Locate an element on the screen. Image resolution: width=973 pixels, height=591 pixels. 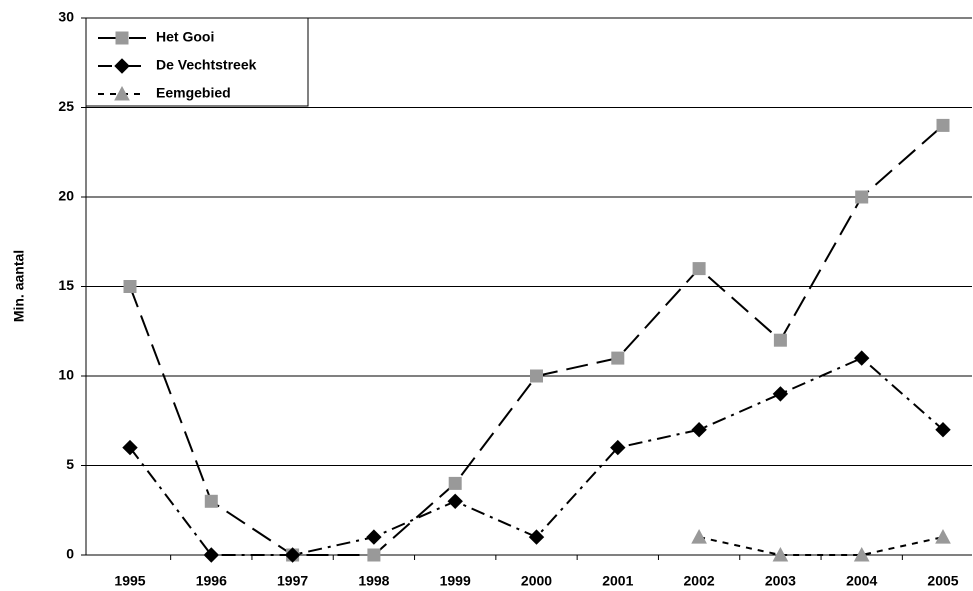
y-tick-label: 5 is located at coordinates (70, 464).